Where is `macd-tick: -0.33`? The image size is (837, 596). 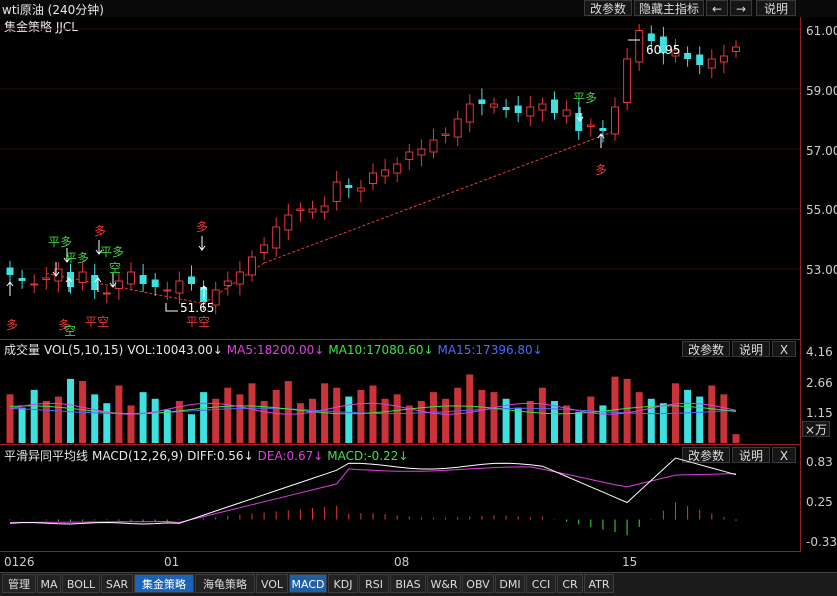 macd-tick: -0.33 is located at coordinates (821, 542).